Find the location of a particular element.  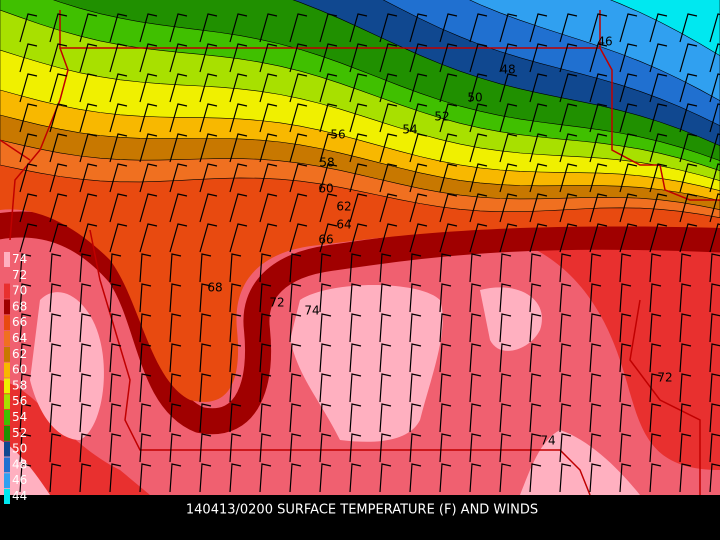

contour-label: 52 is located at coordinates (441, 117).